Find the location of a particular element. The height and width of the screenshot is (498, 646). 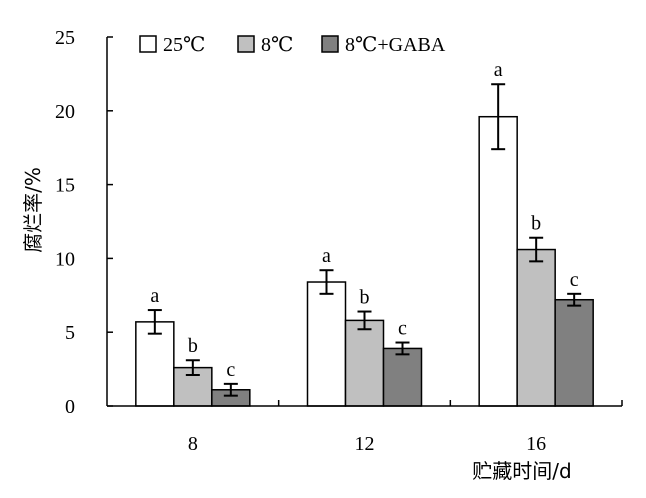

y-tick-label: 5 is located at coordinates (70, 333).